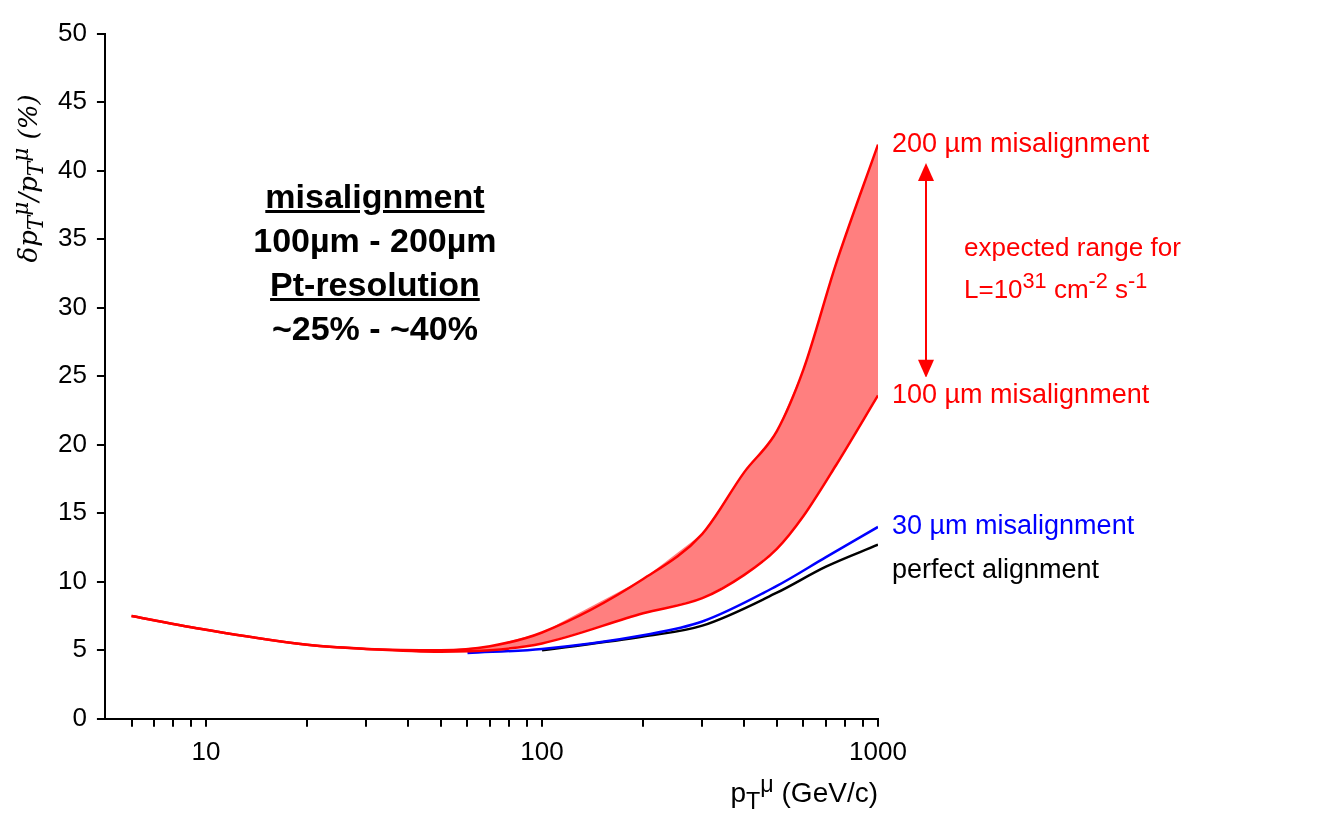 The image size is (1324, 832). I want to click on y-tick-label: 30, so click(72, 305).